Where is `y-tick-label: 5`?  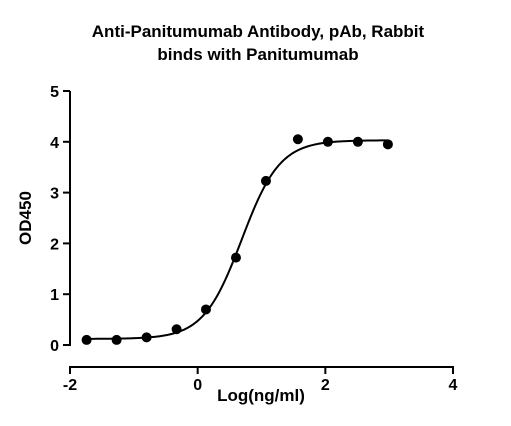
y-tick-label: 5 is located at coordinates (54, 92).